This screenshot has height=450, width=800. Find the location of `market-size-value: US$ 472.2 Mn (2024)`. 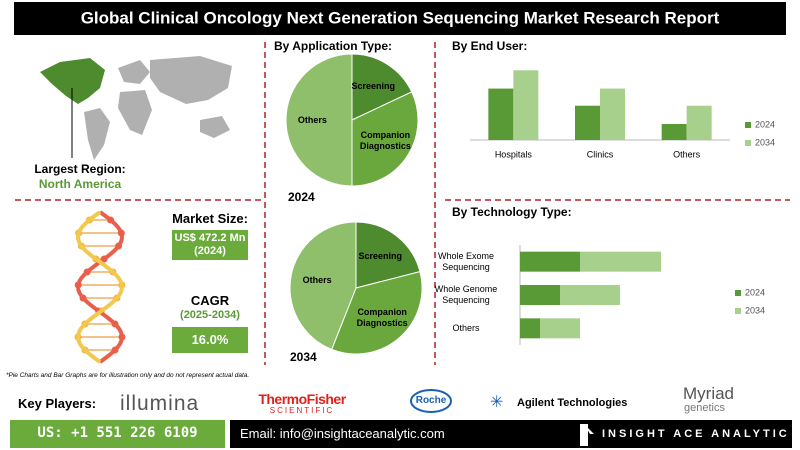

market-size-value: US$ 472.2 Mn (2024) is located at coordinates (210, 244).